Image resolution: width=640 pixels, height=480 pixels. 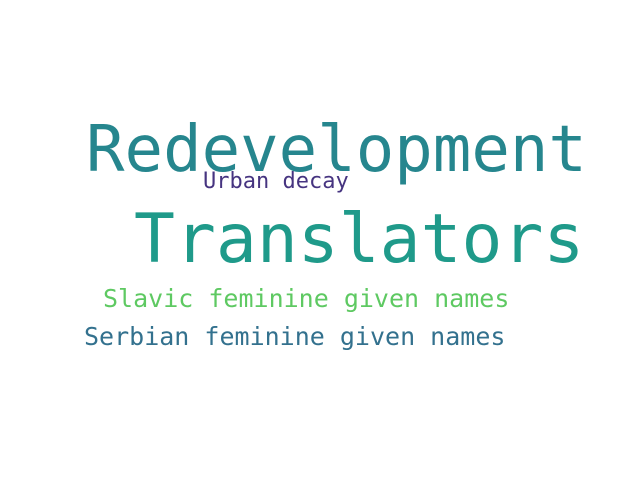 I want to click on word-serbian-feminine-given-names: Serbian feminine given names, so click(x=295, y=336).